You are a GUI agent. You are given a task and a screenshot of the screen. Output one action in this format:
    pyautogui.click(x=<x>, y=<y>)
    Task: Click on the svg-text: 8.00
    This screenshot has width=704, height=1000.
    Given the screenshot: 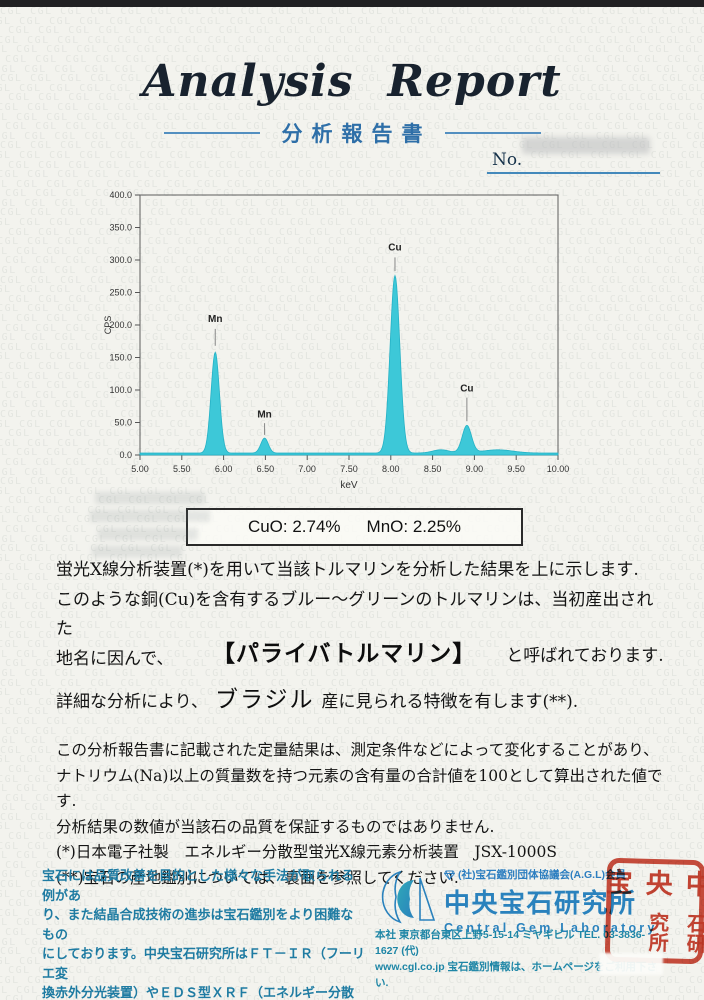 What is the action you would take?
    pyautogui.click(x=391, y=469)
    